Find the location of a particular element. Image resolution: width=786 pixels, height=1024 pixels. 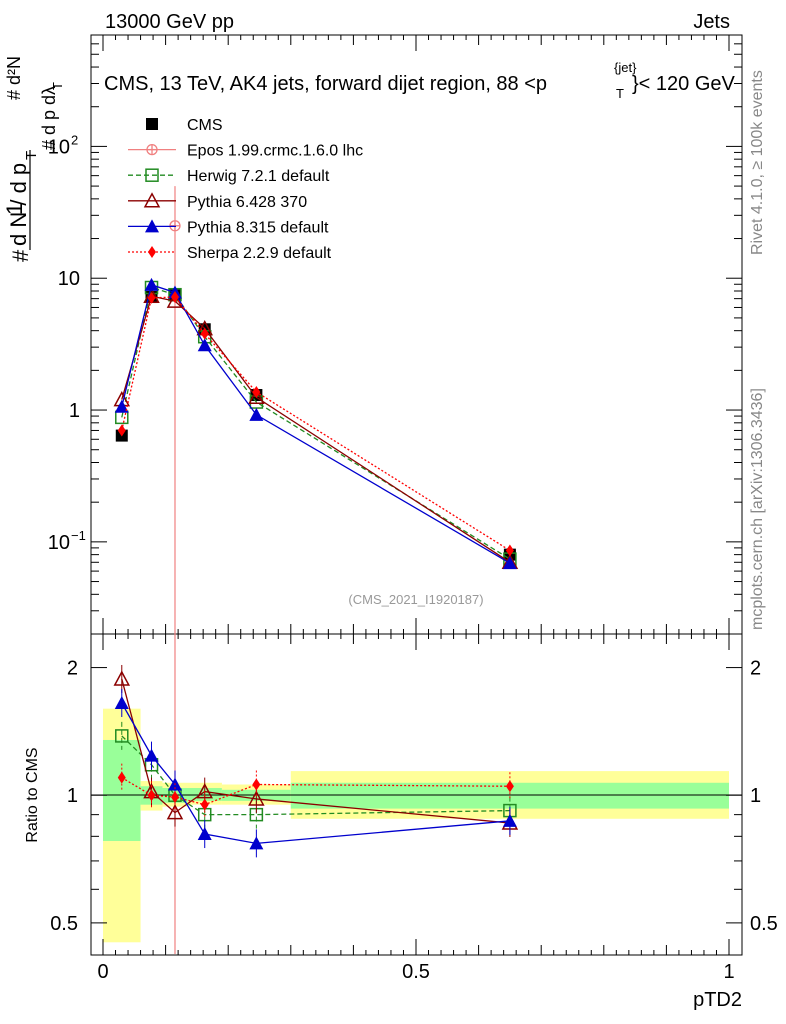

main-ytick-exponent: 2 is located at coordinates (74, 139).